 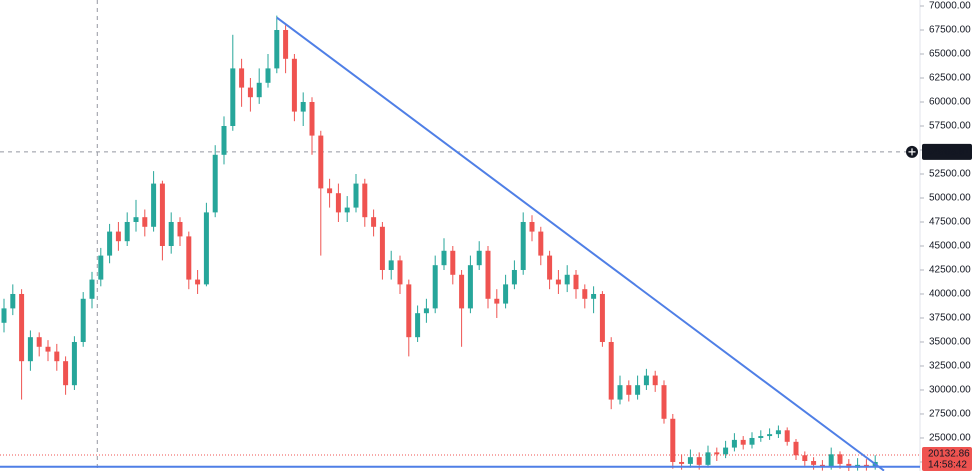 I want to click on y-tick-label: 62500.00, so click(x=950, y=78).